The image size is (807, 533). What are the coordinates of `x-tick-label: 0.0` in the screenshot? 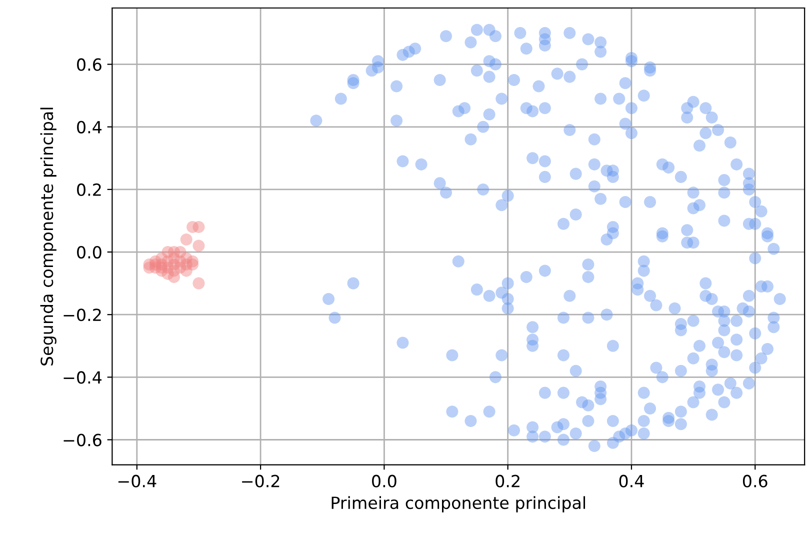 It's located at (384, 481).